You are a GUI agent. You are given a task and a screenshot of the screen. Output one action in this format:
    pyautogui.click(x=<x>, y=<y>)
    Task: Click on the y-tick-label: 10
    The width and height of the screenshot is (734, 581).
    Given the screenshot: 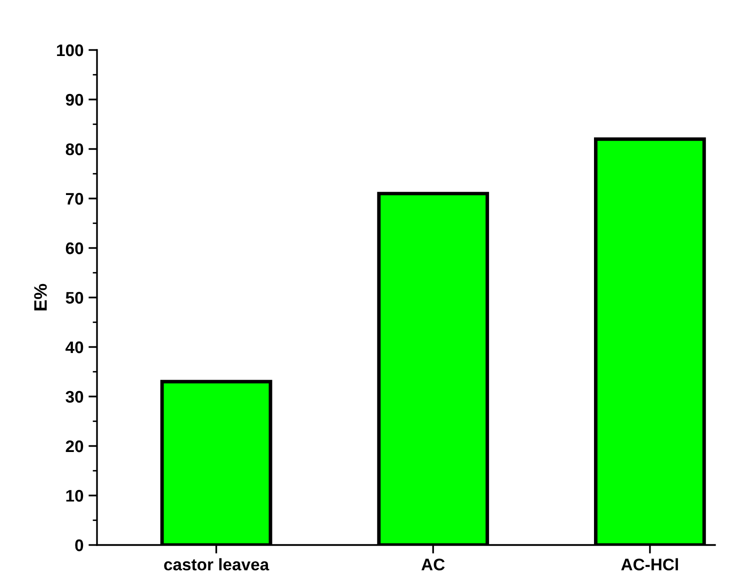 What is the action you would take?
    pyautogui.click(x=75, y=496)
    